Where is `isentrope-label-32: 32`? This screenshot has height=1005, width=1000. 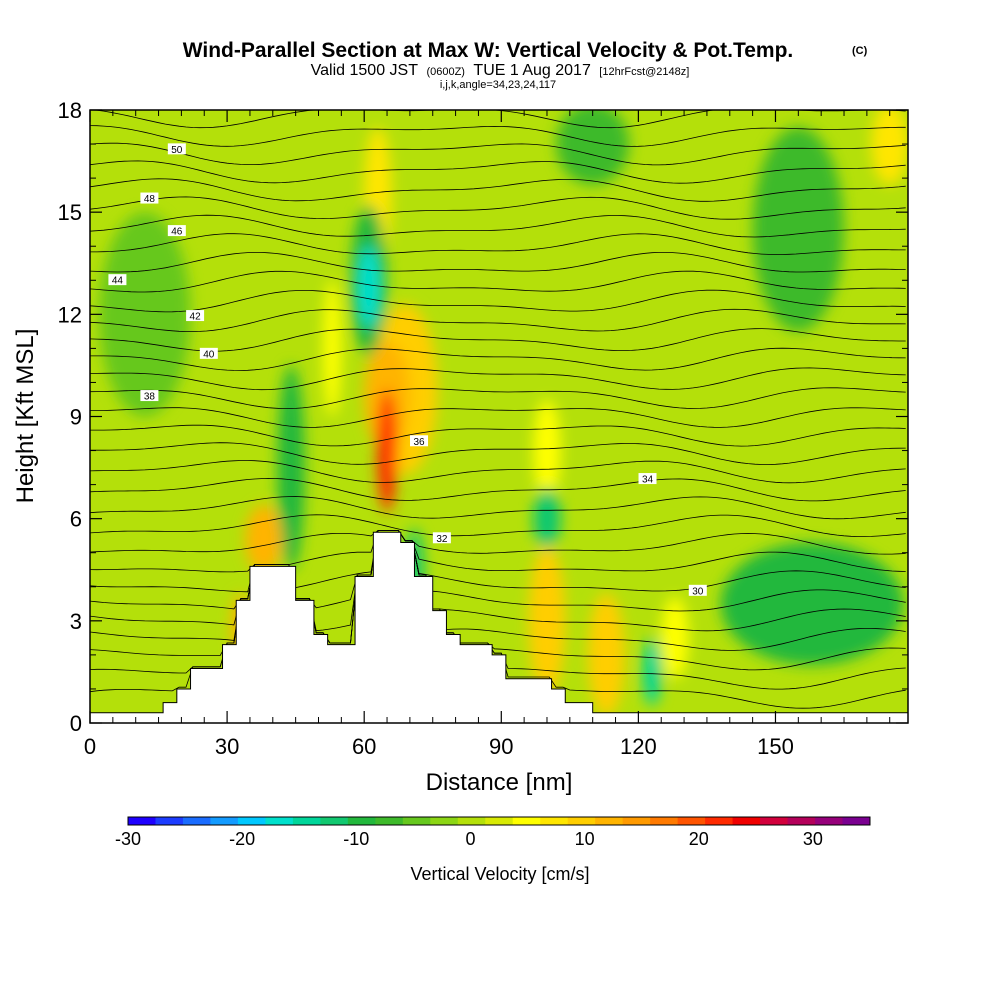 isentrope-label-32: 32 is located at coordinates (442, 539).